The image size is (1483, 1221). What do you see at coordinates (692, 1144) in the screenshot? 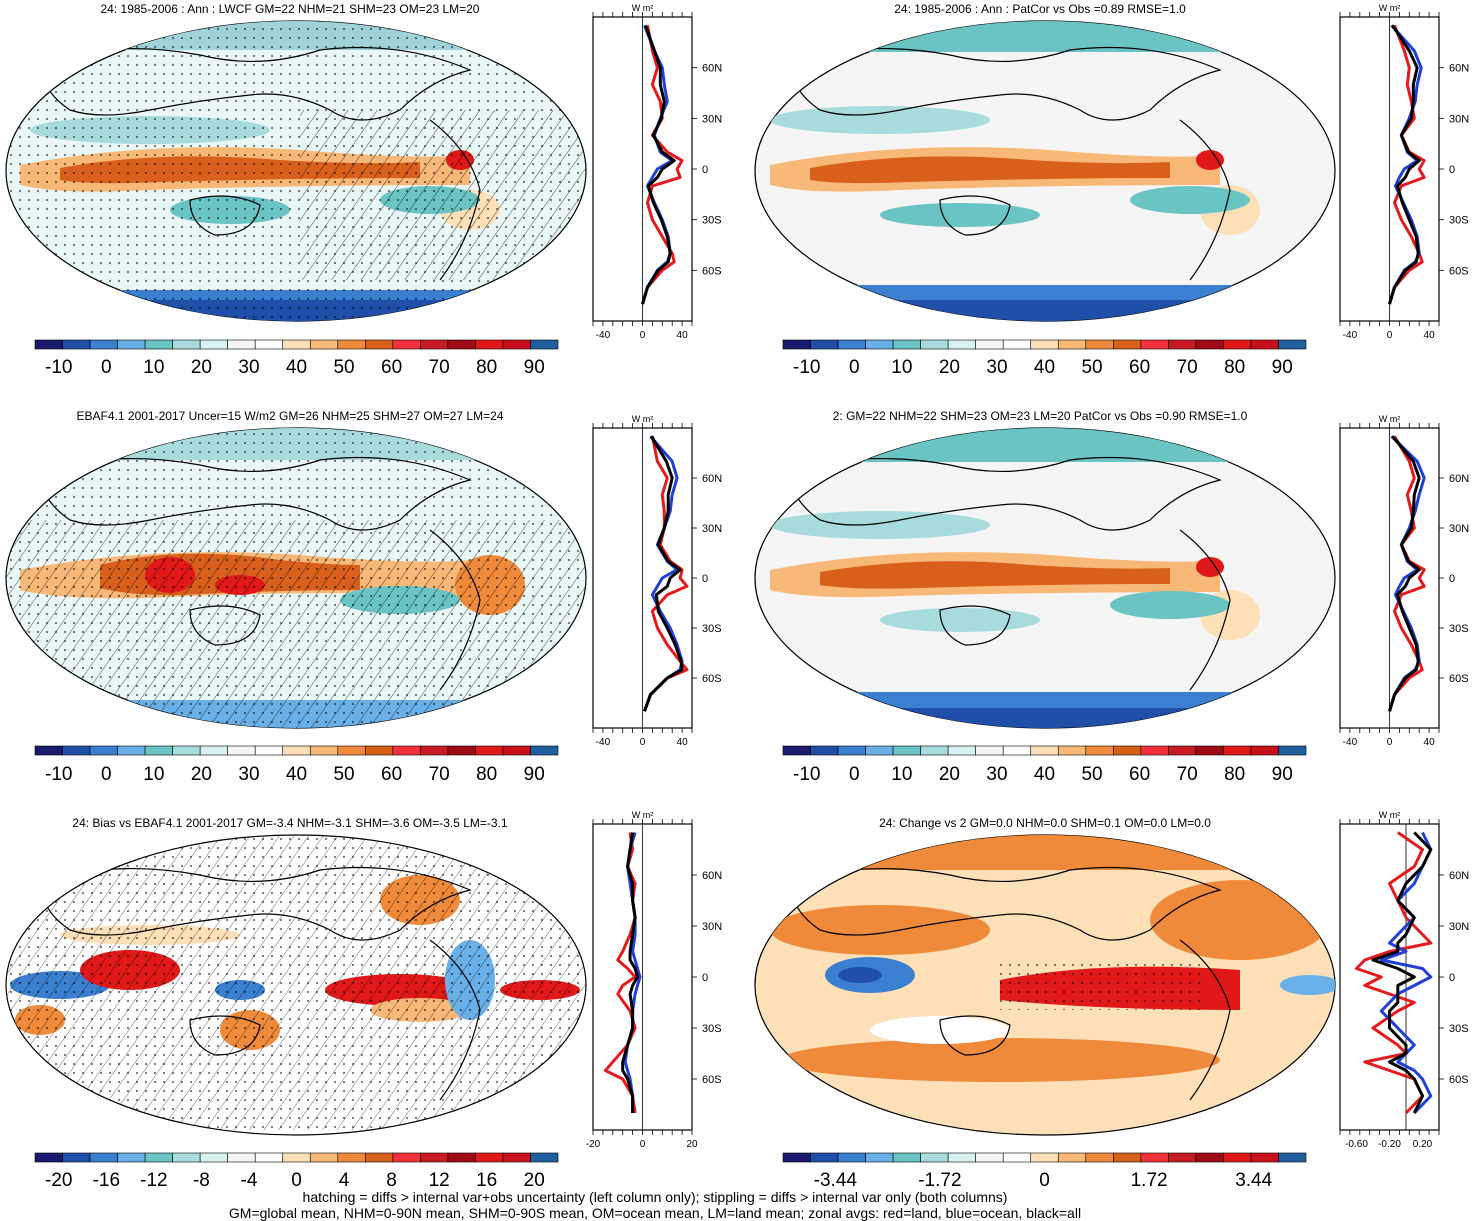
I see `profile-x-tick-label: 20` at bounding box center [692, 1144].